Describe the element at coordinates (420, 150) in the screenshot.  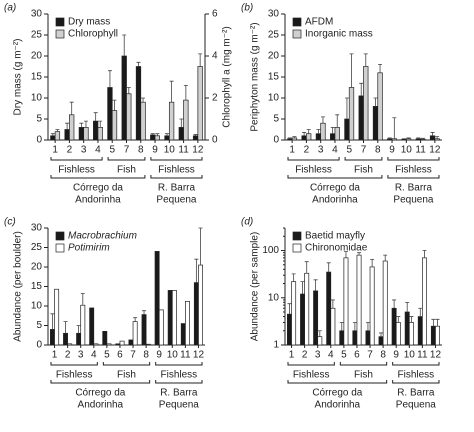
I see `x-tick-label: 11` at that location.